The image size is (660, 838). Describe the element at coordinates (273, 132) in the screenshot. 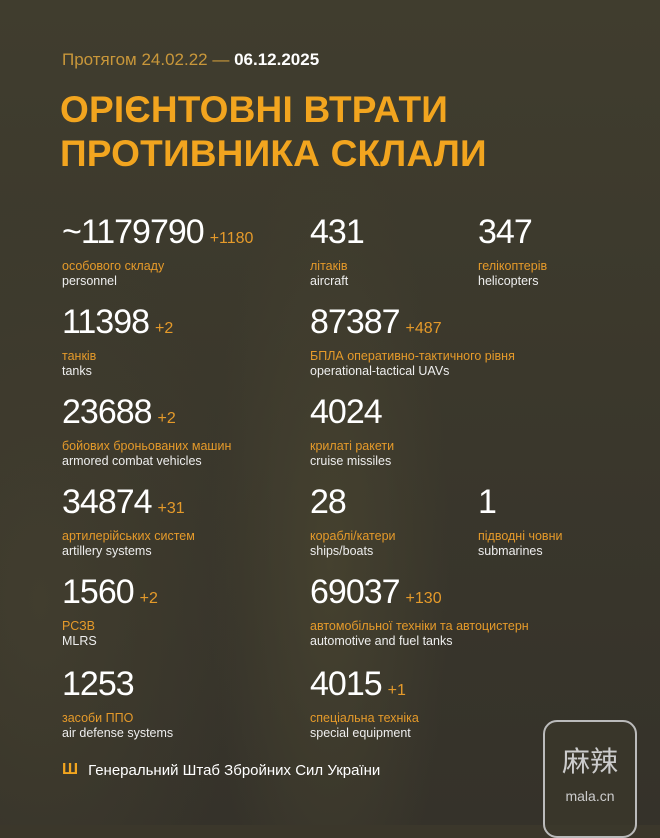

I see `page-title: ОРІЄНТОВНІ ВТРАТИ ПРОТИВНИКА СКЛАЛИ` at that location.